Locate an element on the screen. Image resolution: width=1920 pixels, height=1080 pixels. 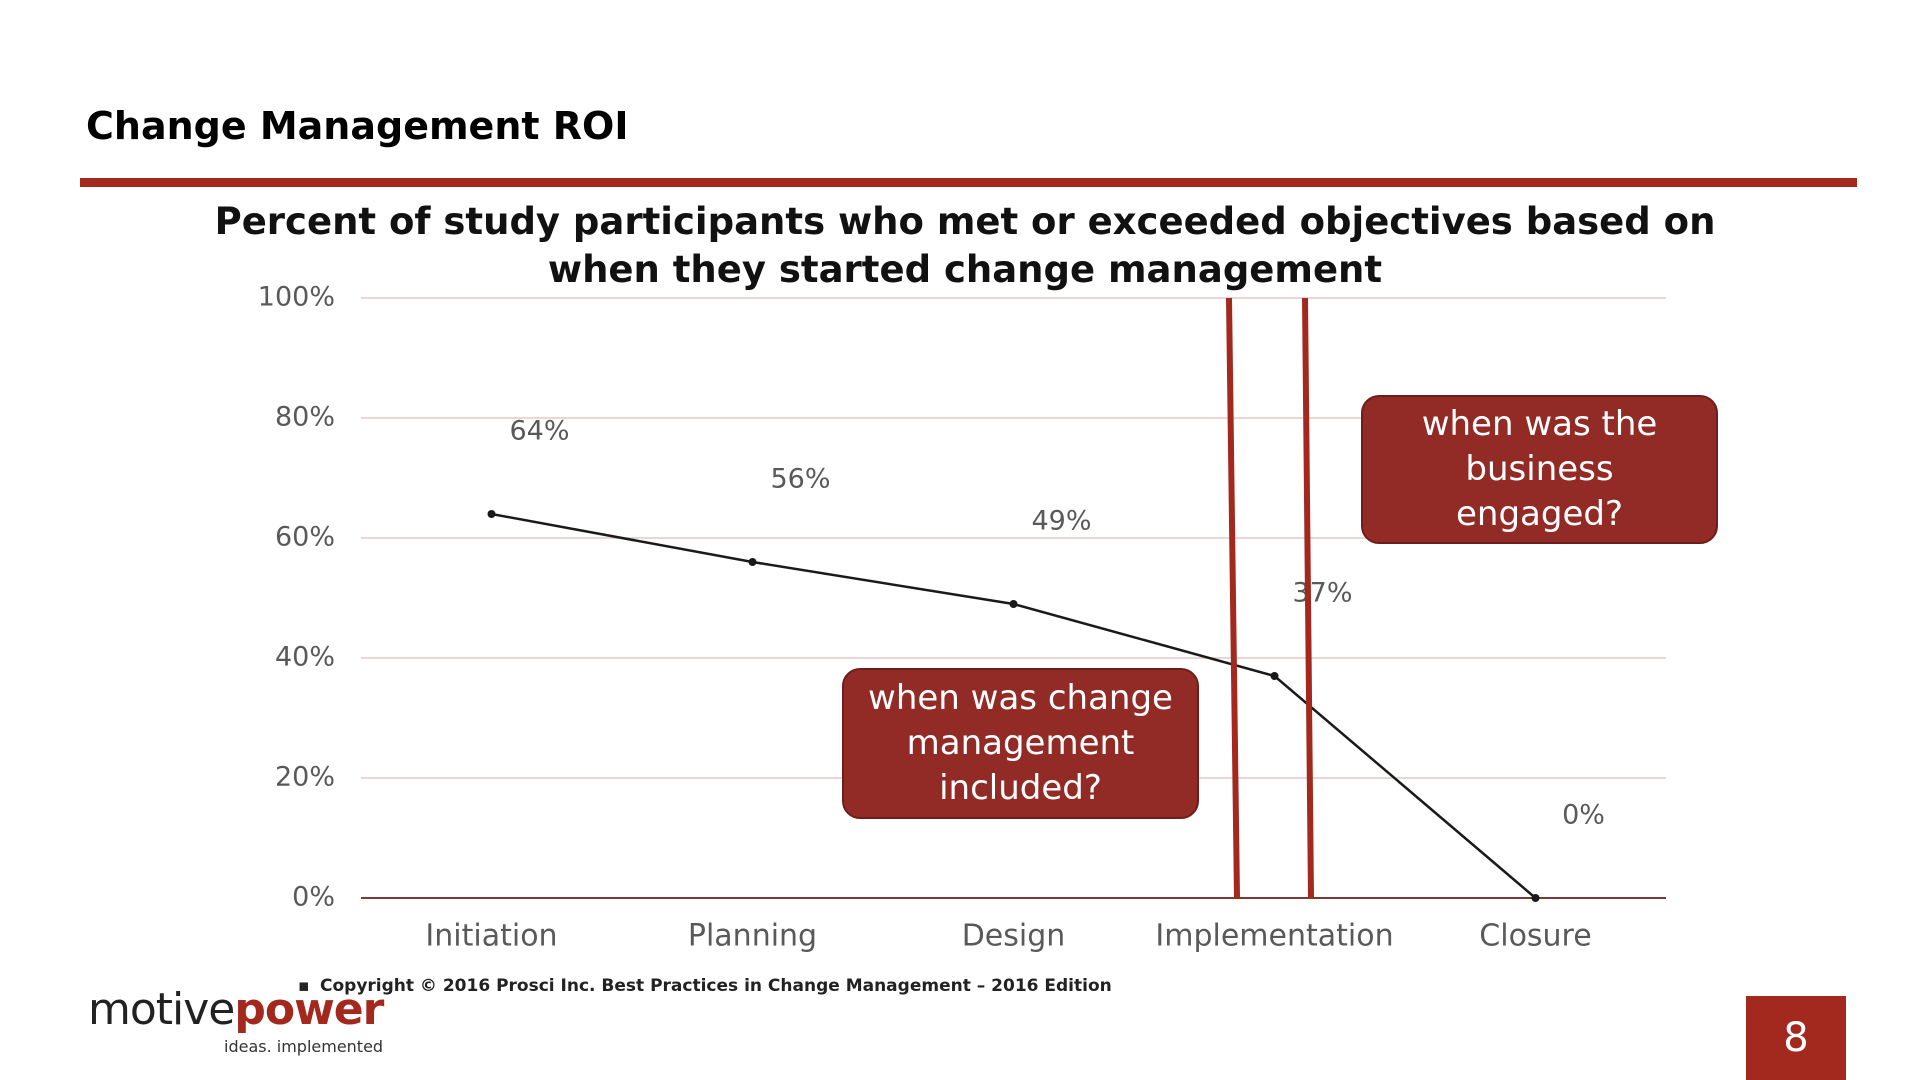
logo-text: power is located at coordinates (309, 1009).